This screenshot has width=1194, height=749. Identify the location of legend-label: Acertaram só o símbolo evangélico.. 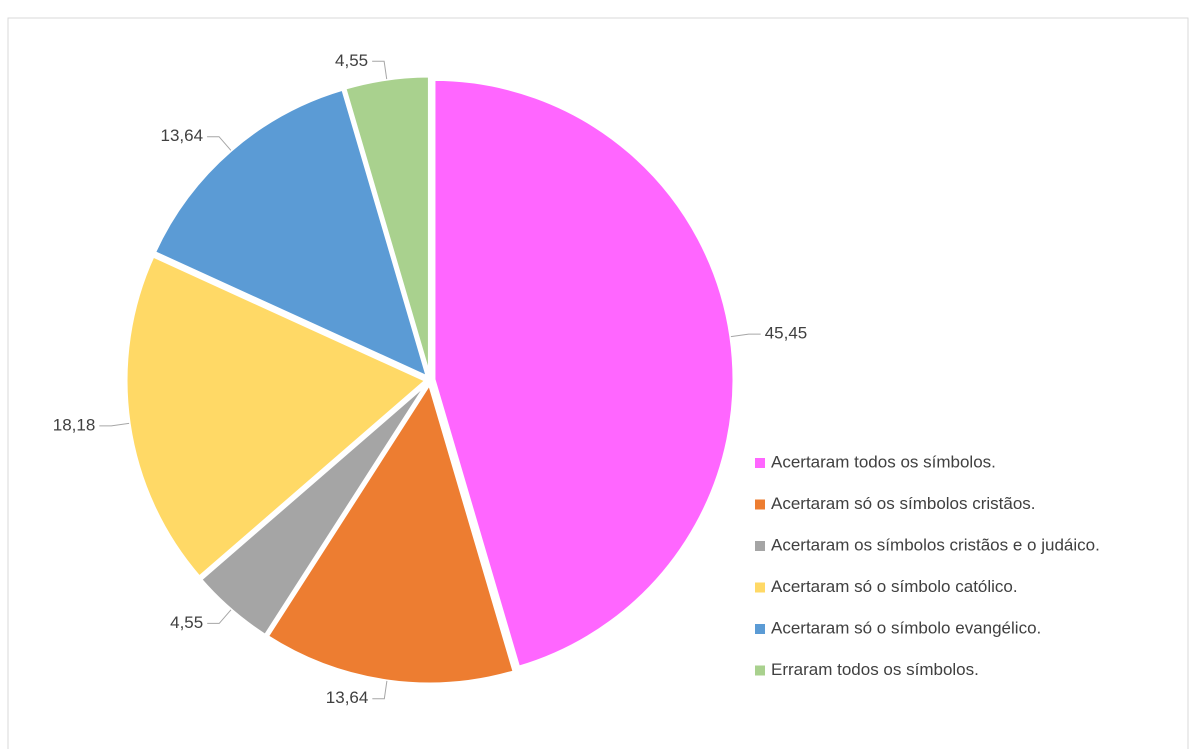
(906, 627).